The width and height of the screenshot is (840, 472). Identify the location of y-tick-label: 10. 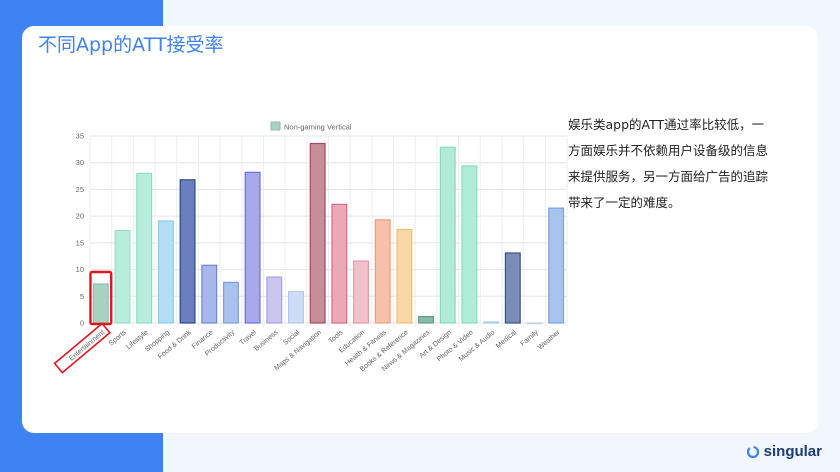
(80, 269).